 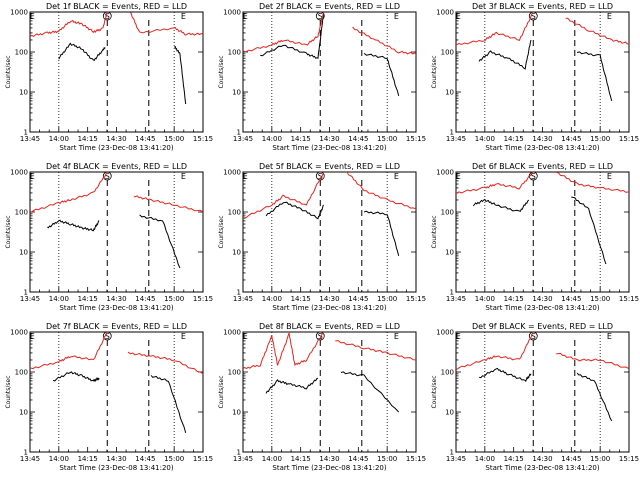 What do you see at coordinates (116, 166) in the screenshot?
I see `chart-title: Det 4f BLACK = Events, RED = LLD` at bounding box center [116, 166].